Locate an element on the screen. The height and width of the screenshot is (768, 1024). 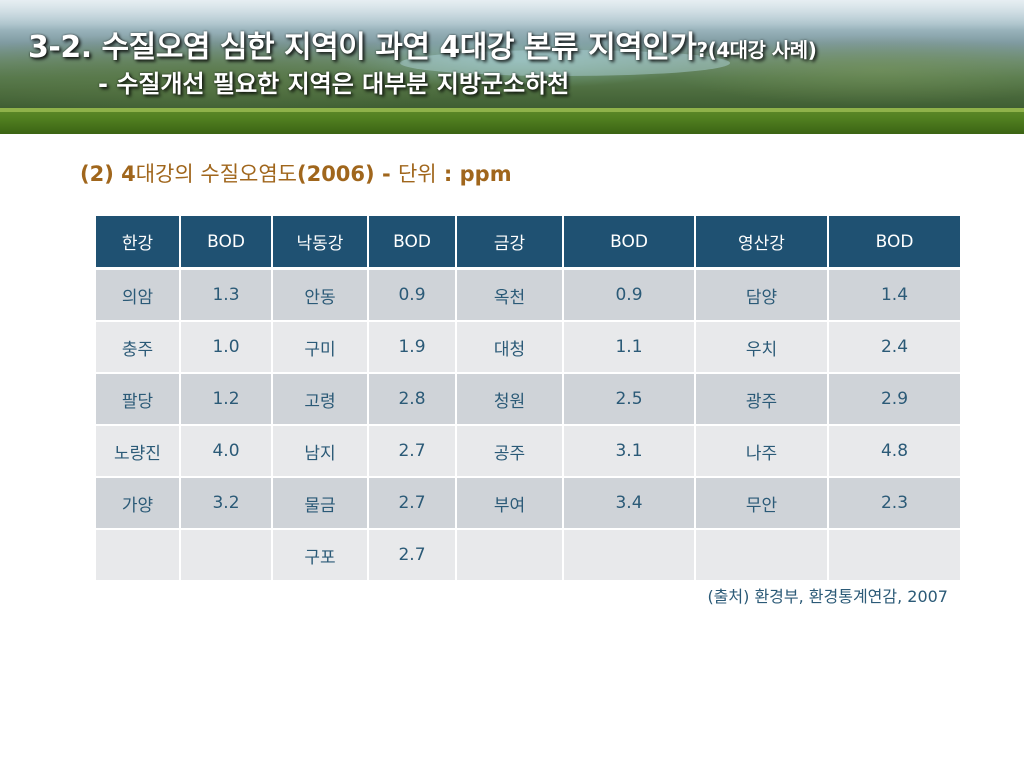
table-cell: 1.3 is located at coordinates (226, 295).